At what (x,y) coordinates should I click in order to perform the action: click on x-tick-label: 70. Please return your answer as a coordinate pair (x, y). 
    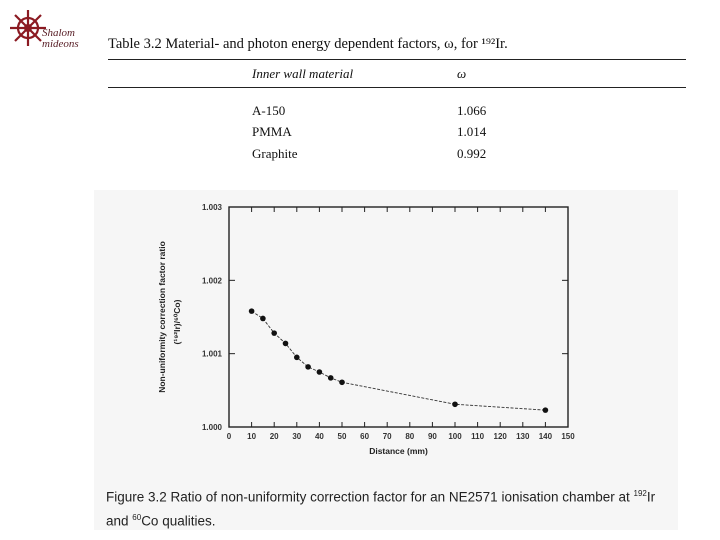
    Looking at the image, I should click on (387, 436).